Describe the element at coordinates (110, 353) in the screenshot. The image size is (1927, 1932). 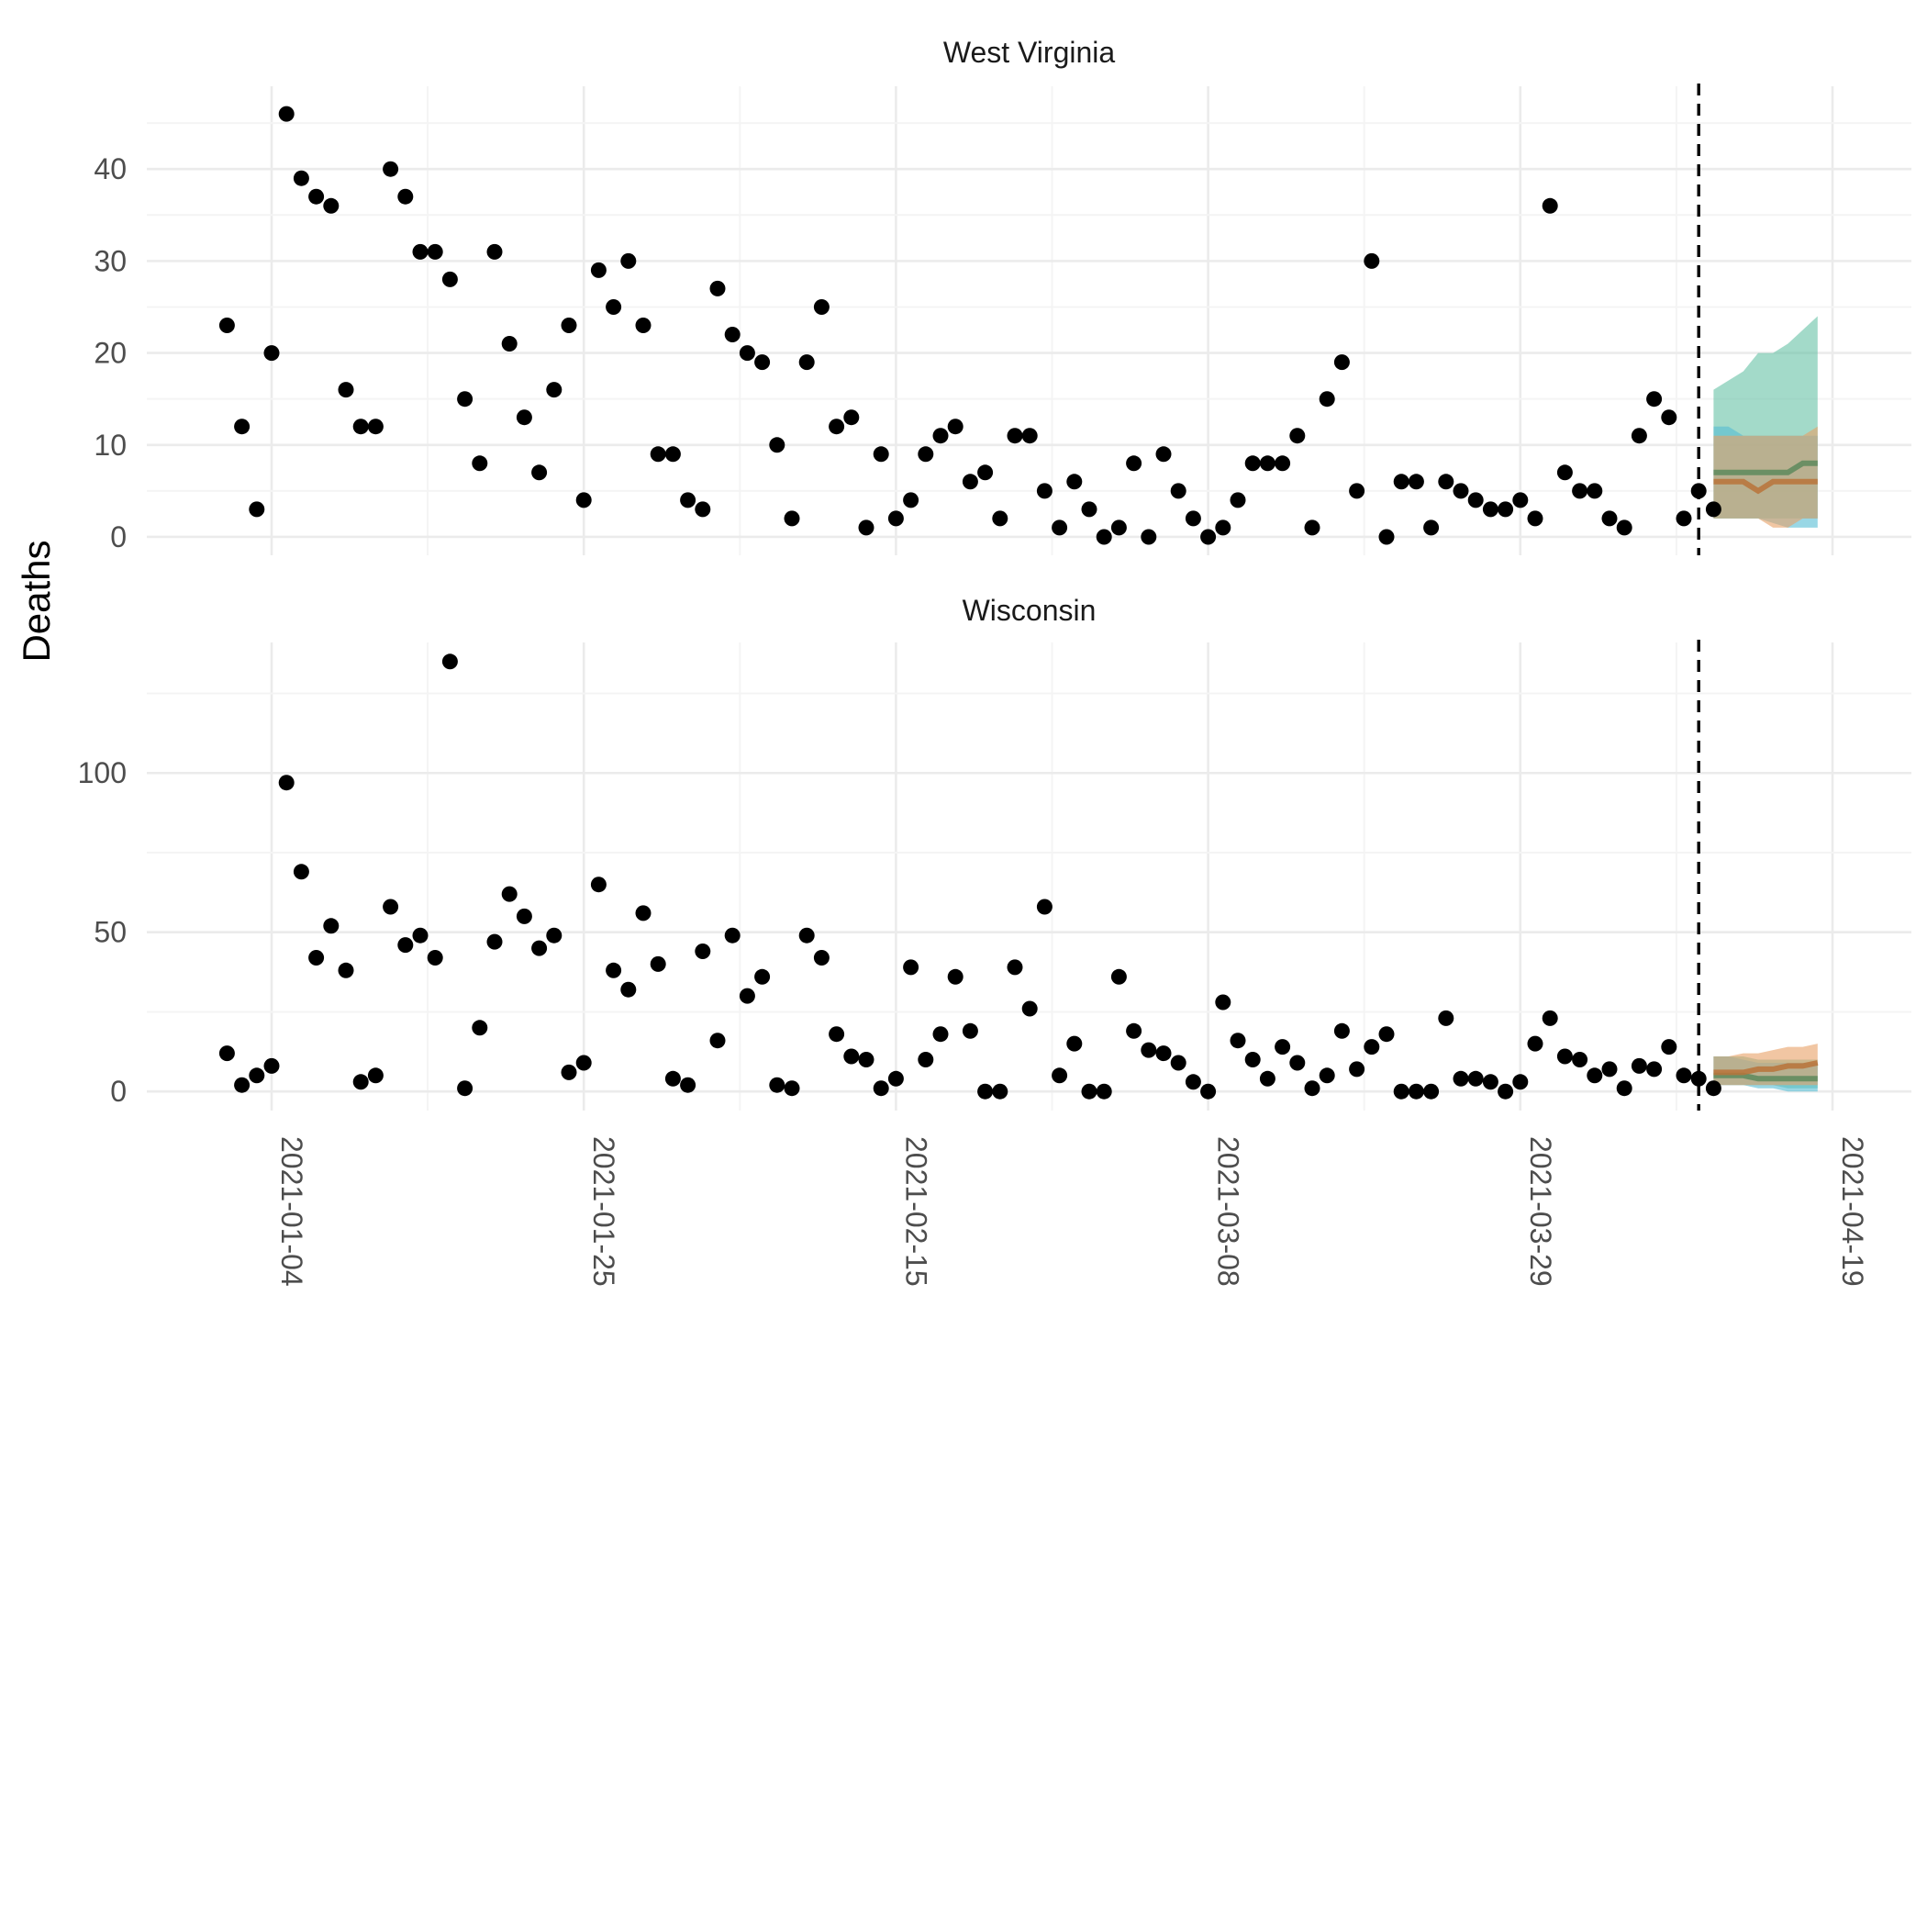
I see `y-tick-label: 20` at that location.